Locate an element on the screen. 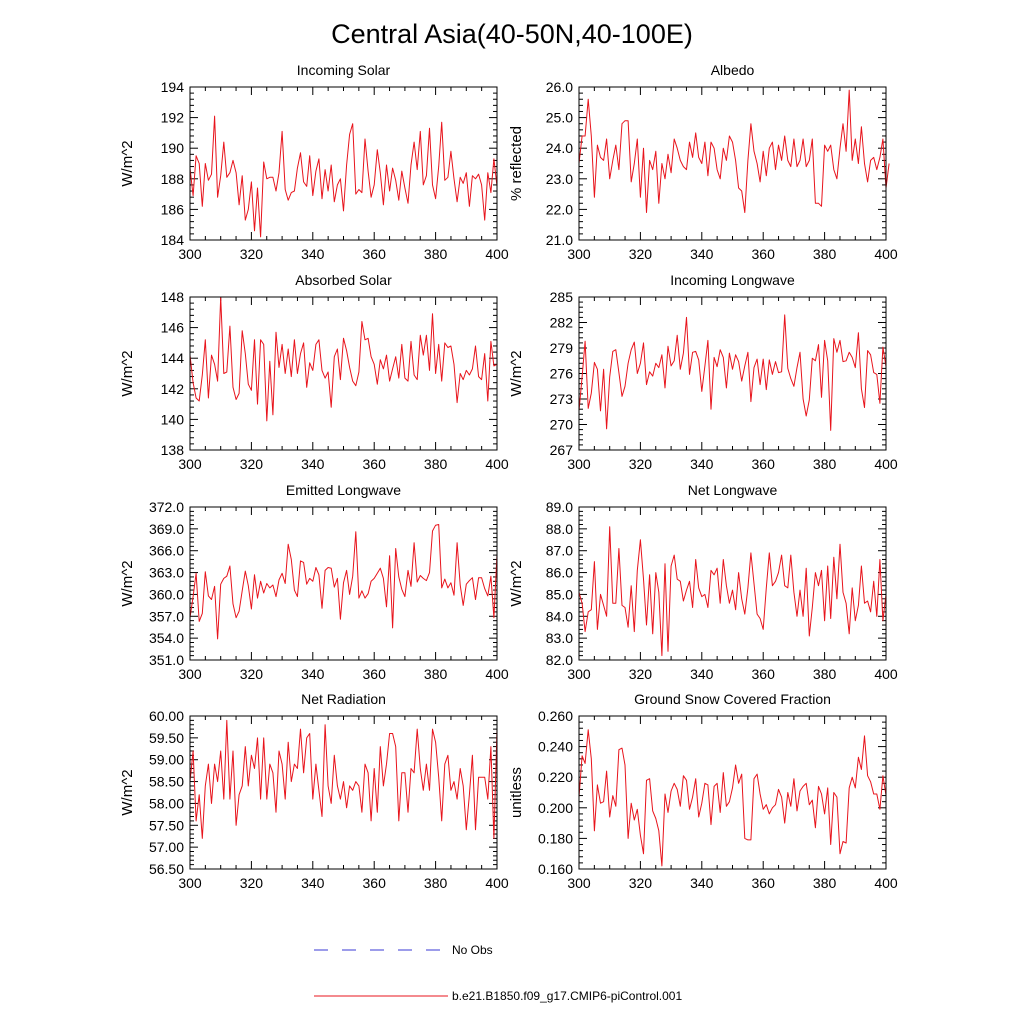 Image resolution: width=1024 pixels, height=1024 pixels. panel-title: Absorbed Solar is located at coordinates (343, 280).